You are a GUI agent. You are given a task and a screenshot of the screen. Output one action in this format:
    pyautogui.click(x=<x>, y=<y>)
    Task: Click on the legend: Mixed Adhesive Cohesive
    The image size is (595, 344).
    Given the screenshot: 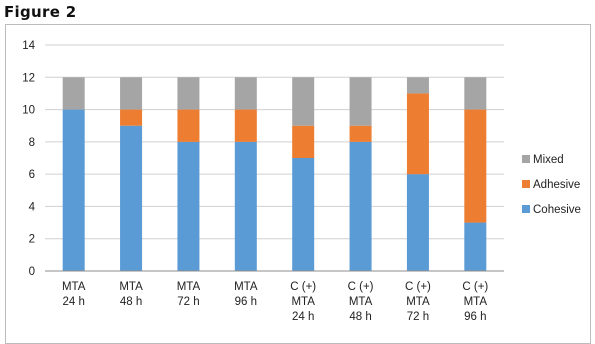 What is the action you would take?
    pyautogui.click(x=551, y=185)
    